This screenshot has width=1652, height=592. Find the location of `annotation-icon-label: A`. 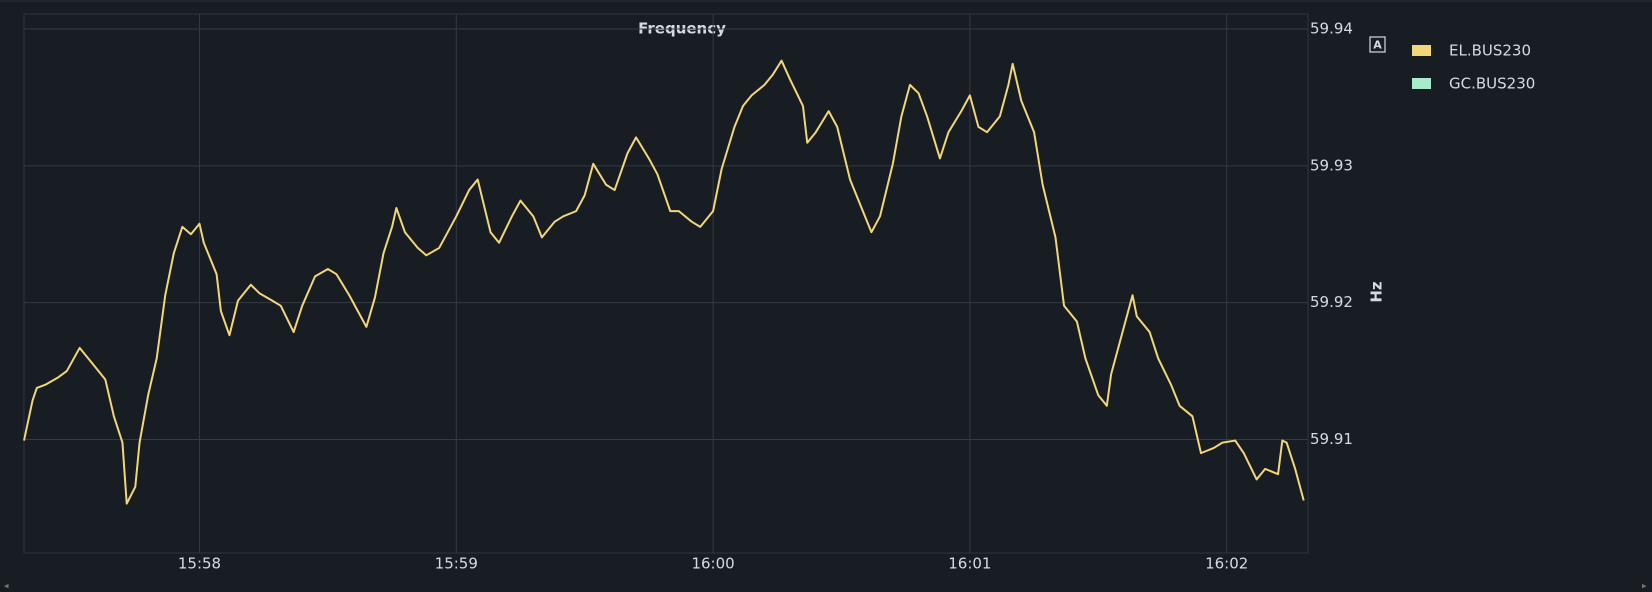

annotation-icon-label: A is located at coordinates (1377, 45).